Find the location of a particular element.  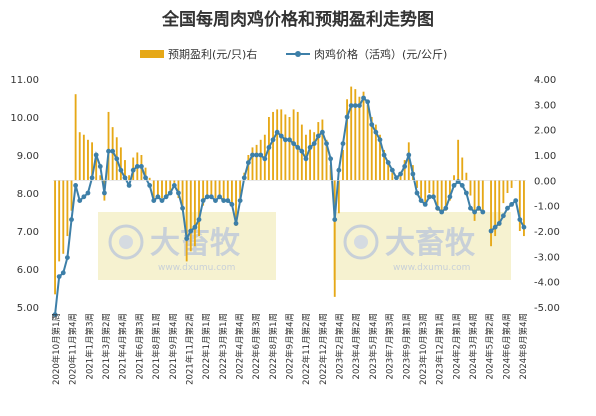

x-axis-tick-label: 2024年8月第4周 is located at coordinates (523, 346).